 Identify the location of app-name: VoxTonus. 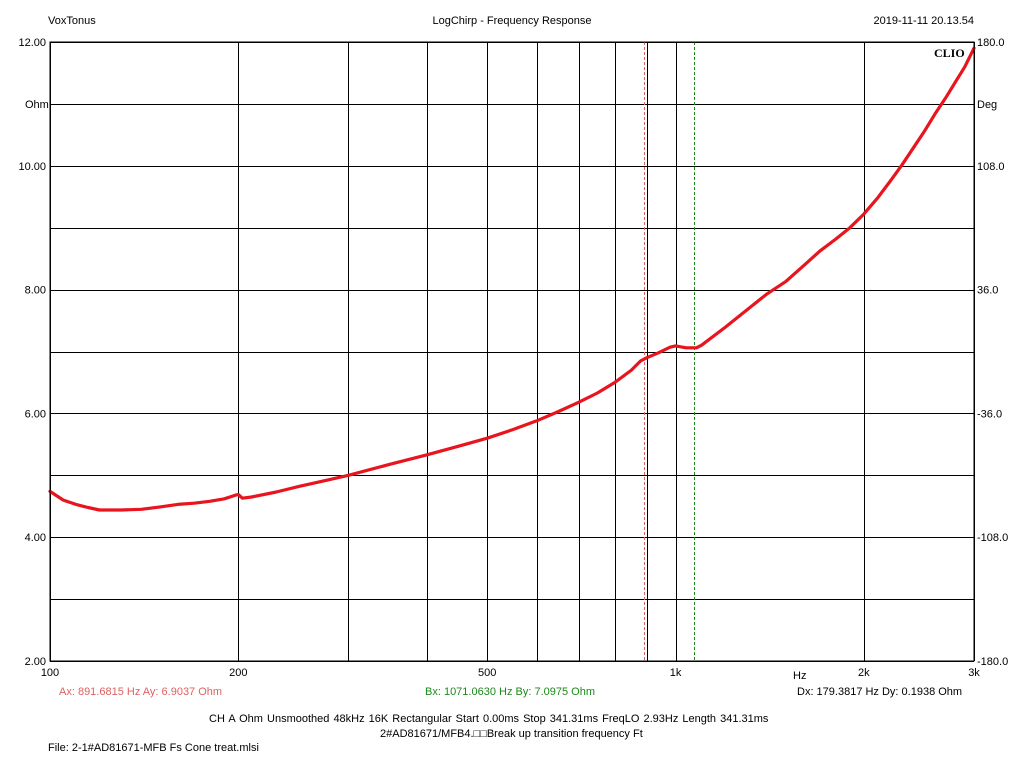
(72, 21).